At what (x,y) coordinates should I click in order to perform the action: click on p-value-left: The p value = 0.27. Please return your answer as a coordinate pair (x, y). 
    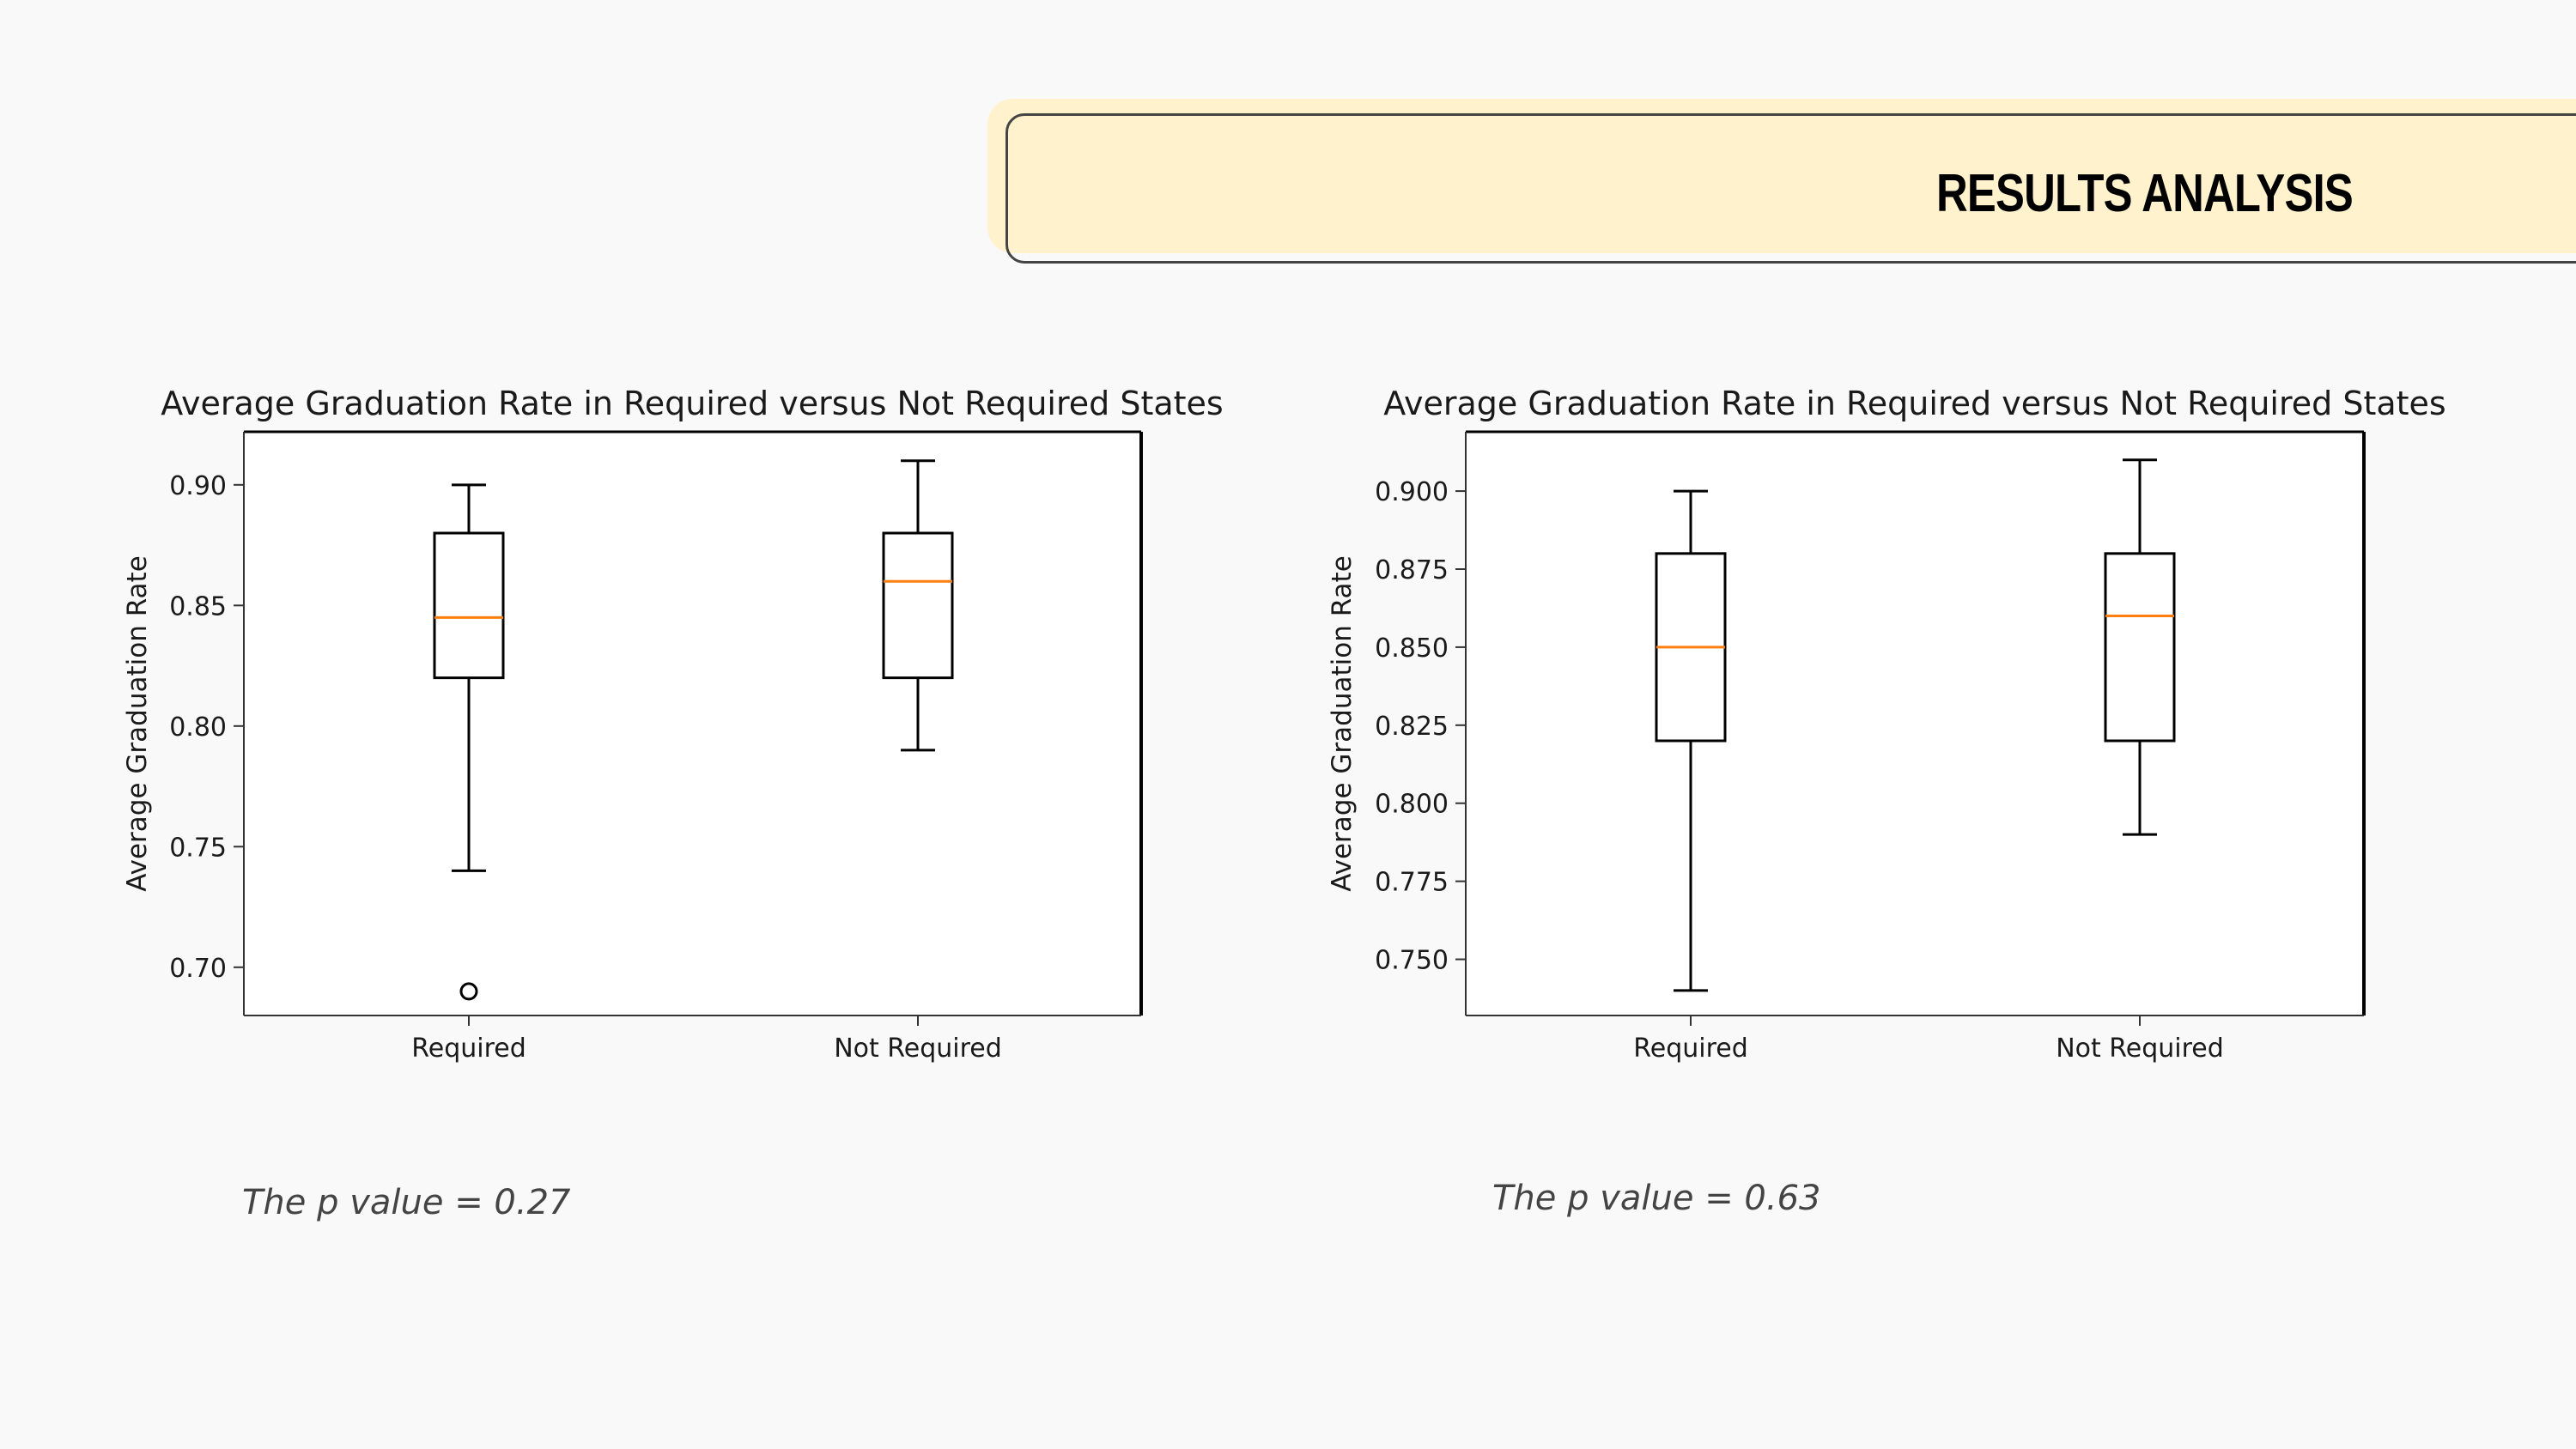
    Looking at the image, I should click on (407, 1202).